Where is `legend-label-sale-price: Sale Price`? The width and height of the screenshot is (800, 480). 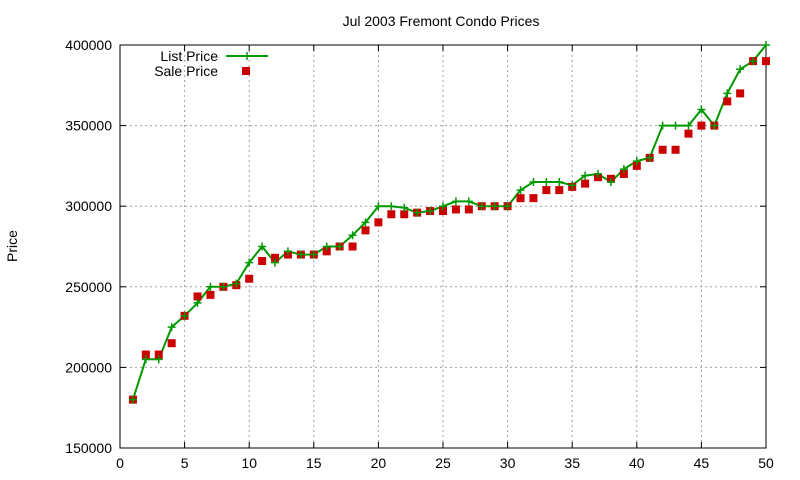 legend-label-sale-price: Sale Price is located at coordinates (186, 71).